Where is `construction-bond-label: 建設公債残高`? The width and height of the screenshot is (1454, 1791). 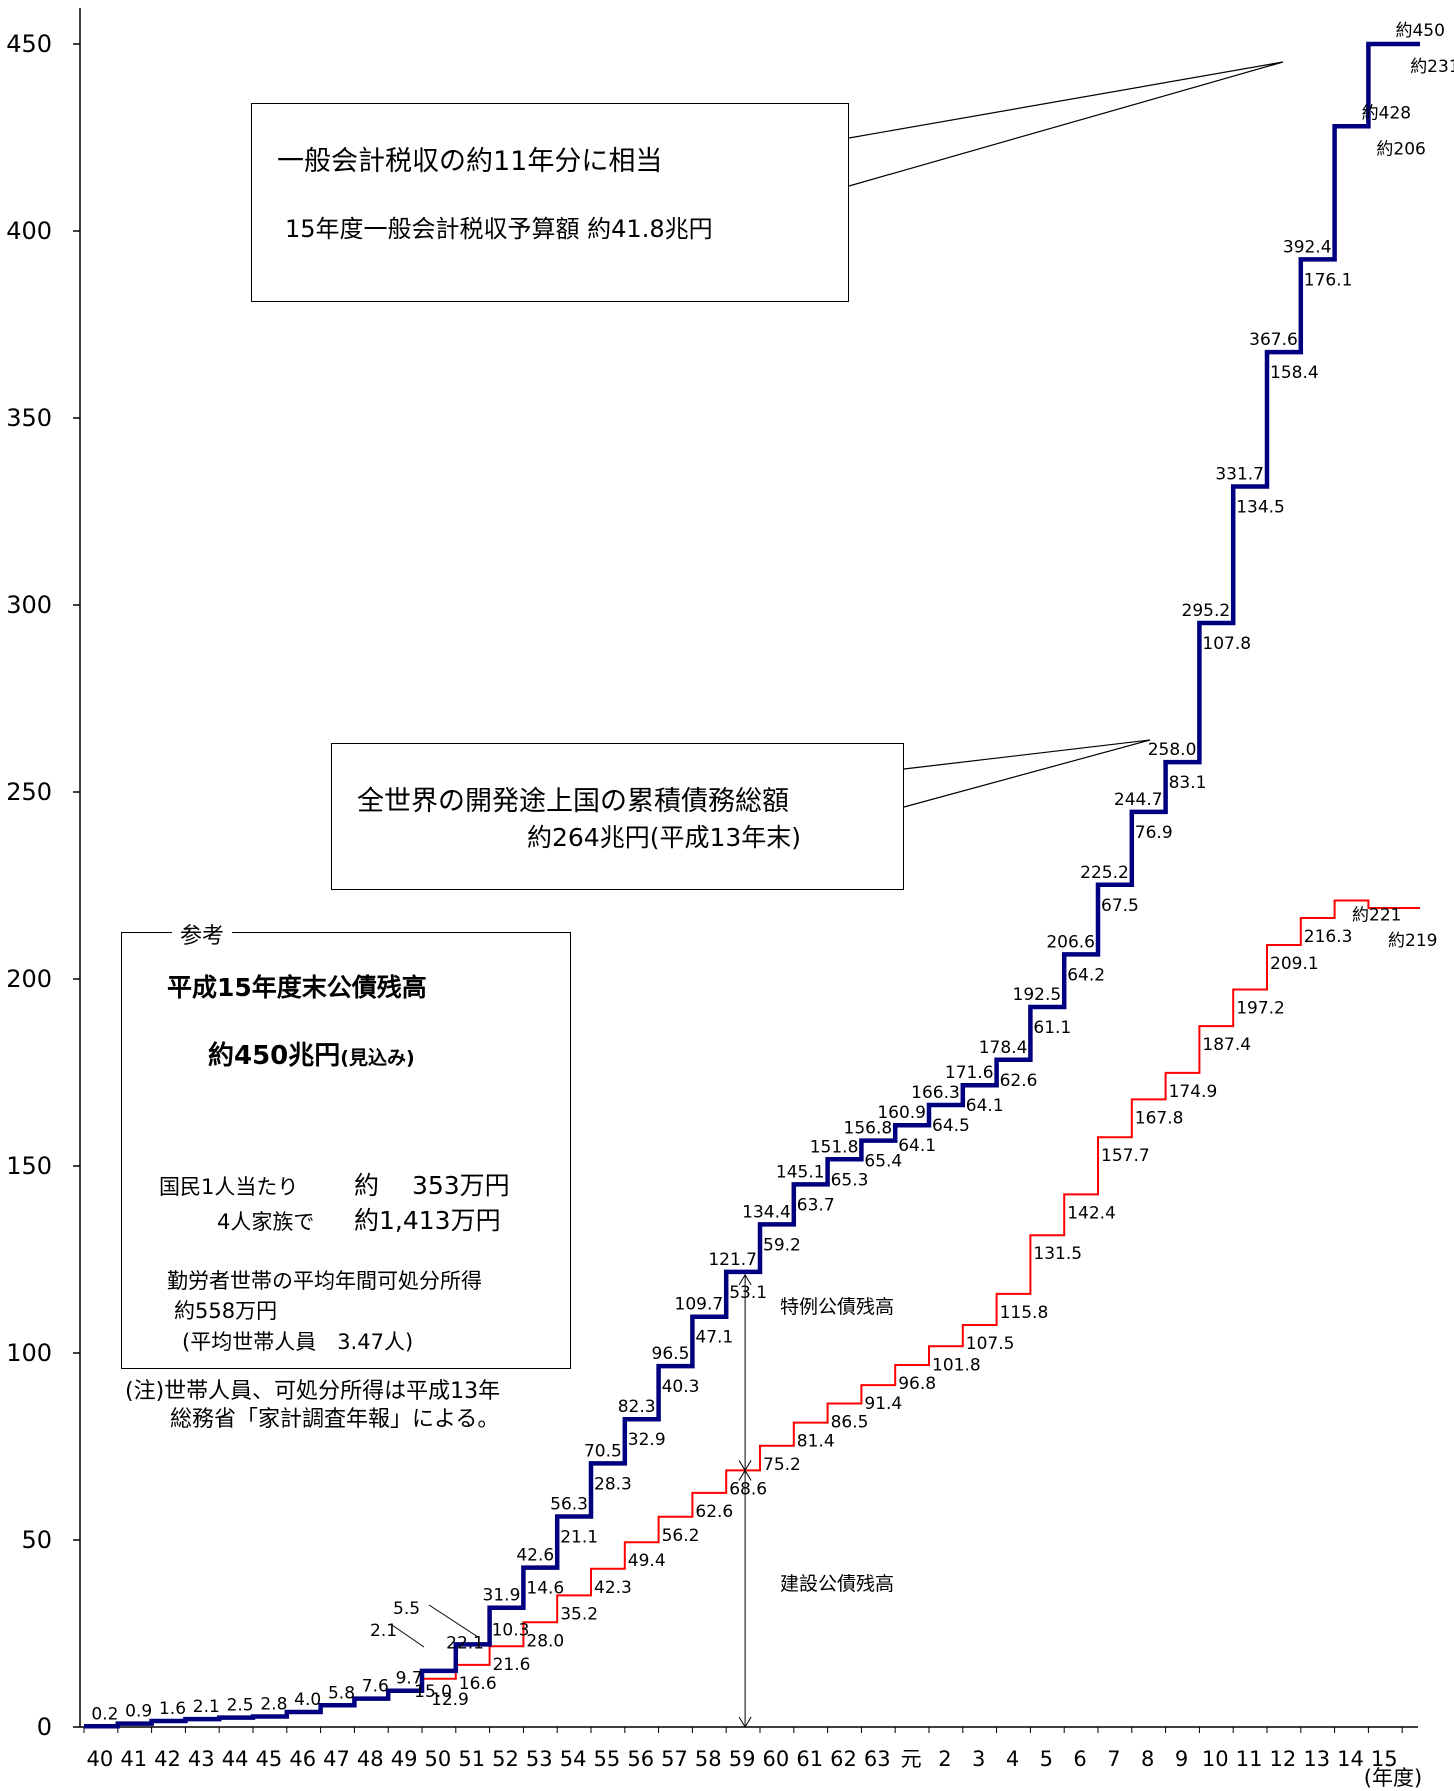
construction-bond-label: 建設公債残高 is located at coordinates (837, 1584).